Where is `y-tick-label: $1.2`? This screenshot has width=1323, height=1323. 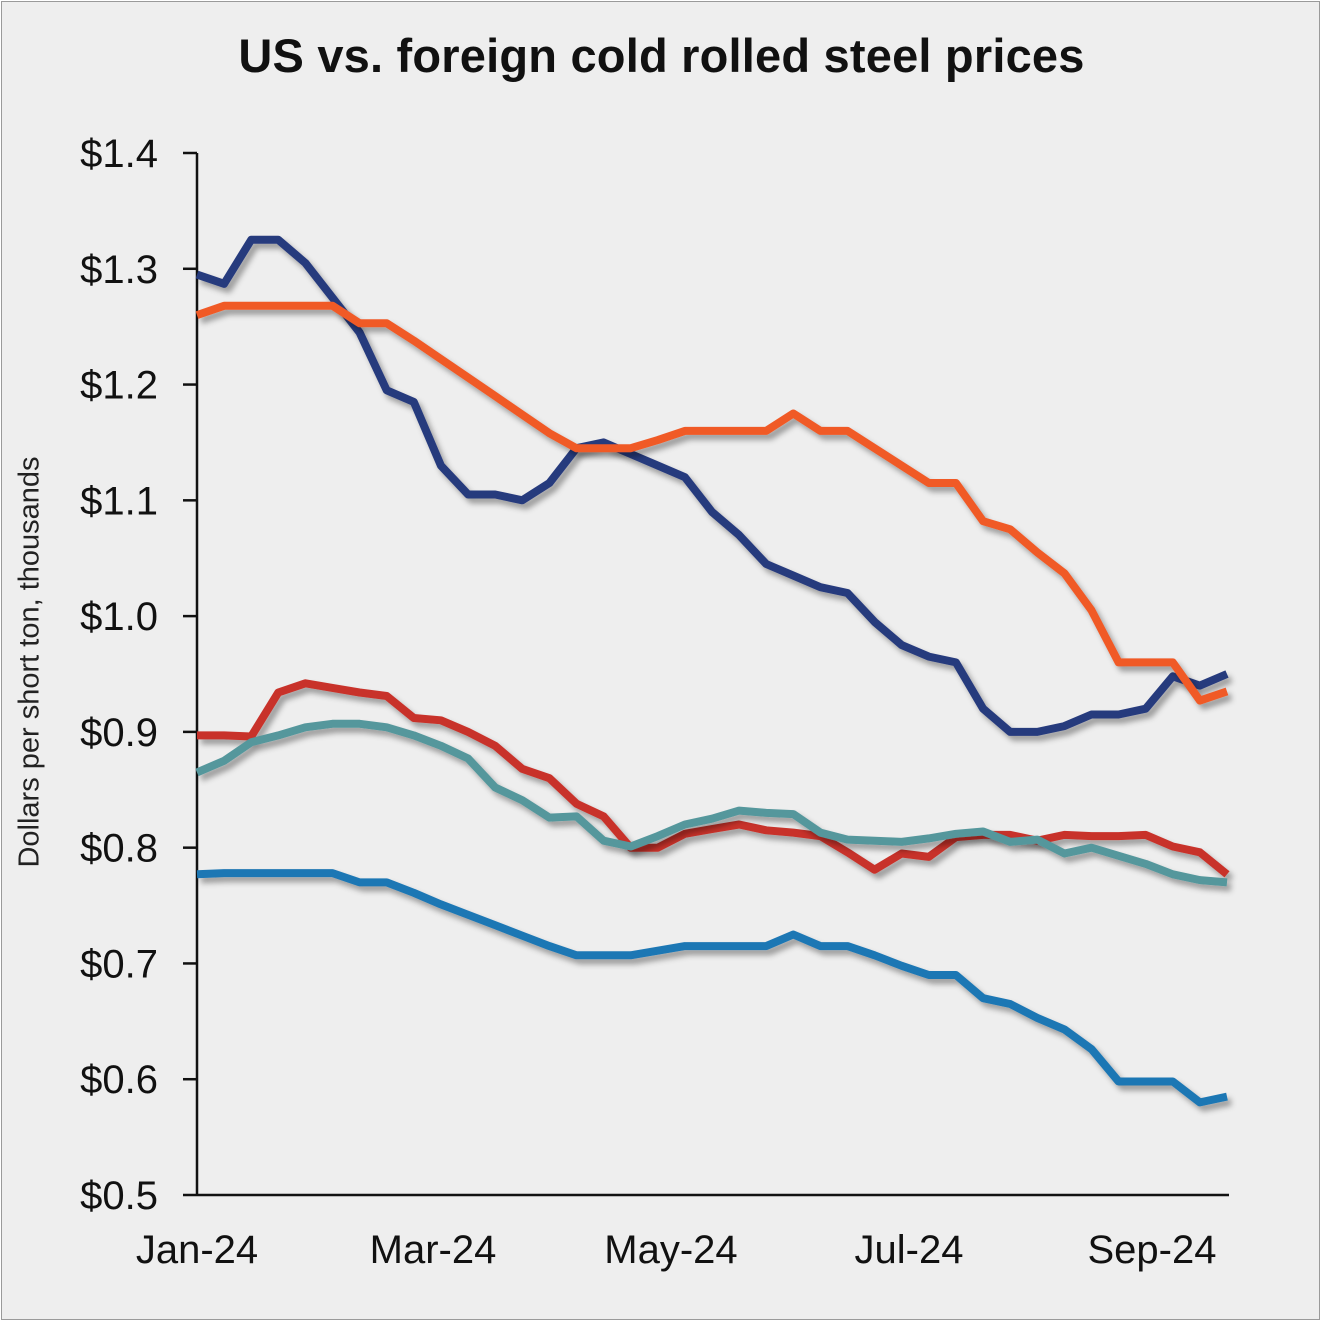
y-tick-label: $1.2 is located at coordinates (119, 386).